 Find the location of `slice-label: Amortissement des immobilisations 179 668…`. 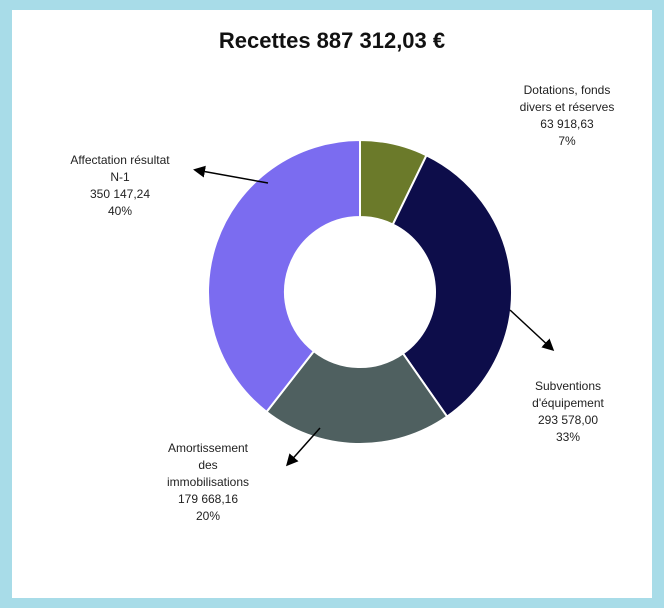

slice-label: Amortissement des immobilisations 179 668… is located at coordinates (208, 482).